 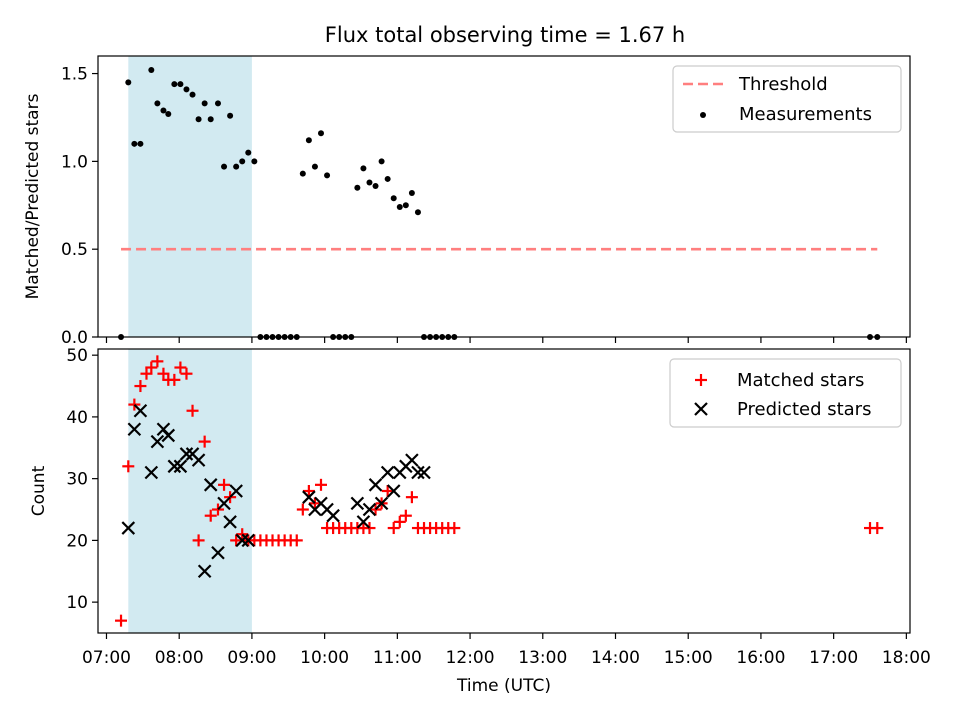 What do you see at coordinates (324, 658) in the screenshot?
I see `x-tick-label: 10:00` at bounding box center [324, 658].